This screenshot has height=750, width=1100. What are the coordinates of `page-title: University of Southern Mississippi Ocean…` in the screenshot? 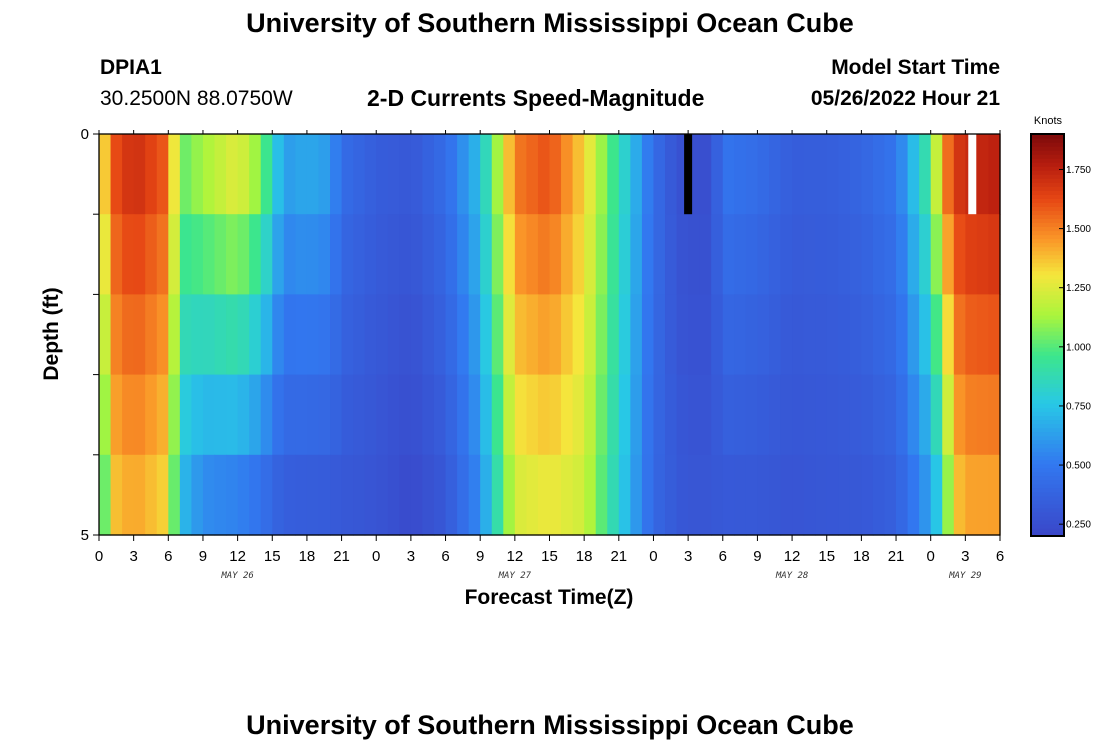 It's located at (550, 23).